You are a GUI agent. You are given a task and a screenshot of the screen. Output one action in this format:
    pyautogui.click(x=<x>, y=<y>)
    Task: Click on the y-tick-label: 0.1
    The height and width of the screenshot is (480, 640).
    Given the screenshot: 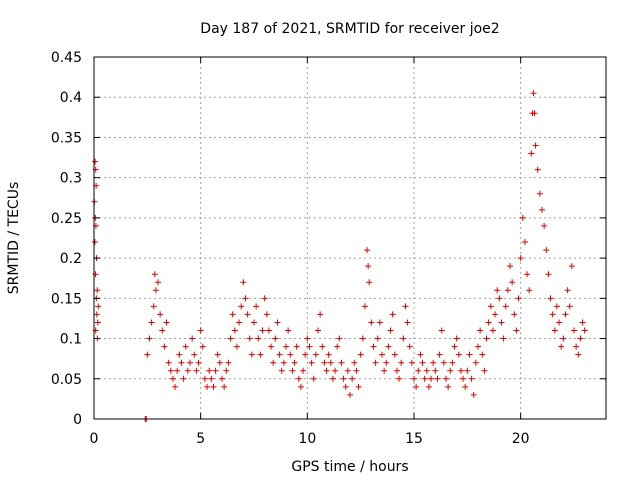 What is the action you would take?
    pyautogui.click(x=71, y=340)
    